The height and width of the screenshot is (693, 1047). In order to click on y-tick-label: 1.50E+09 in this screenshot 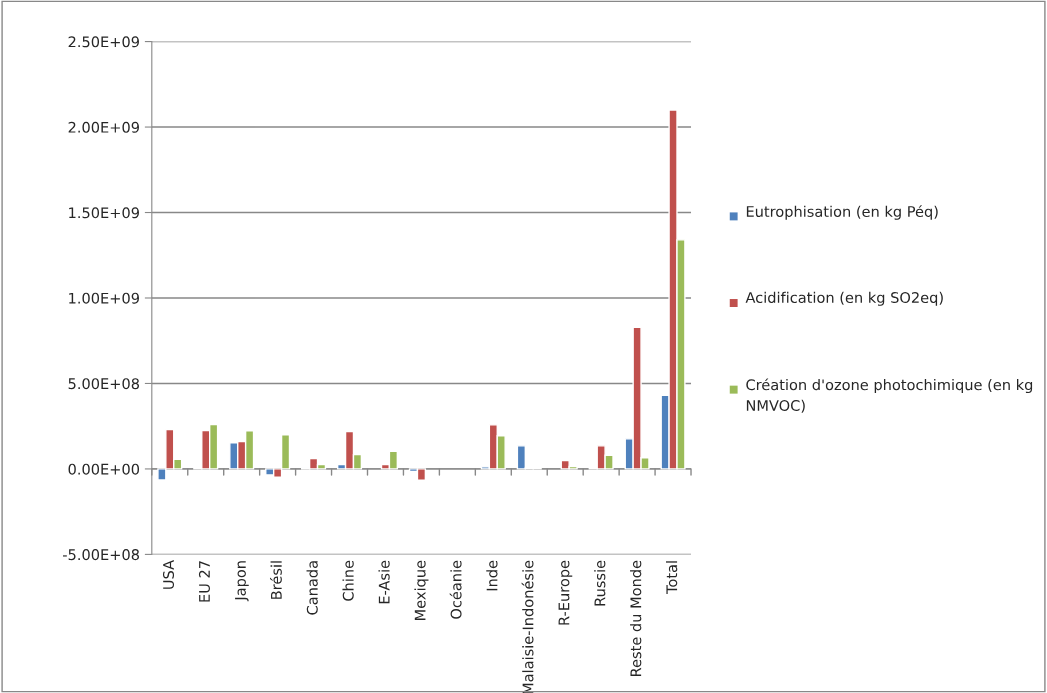, I will do `click(104, 213)`.